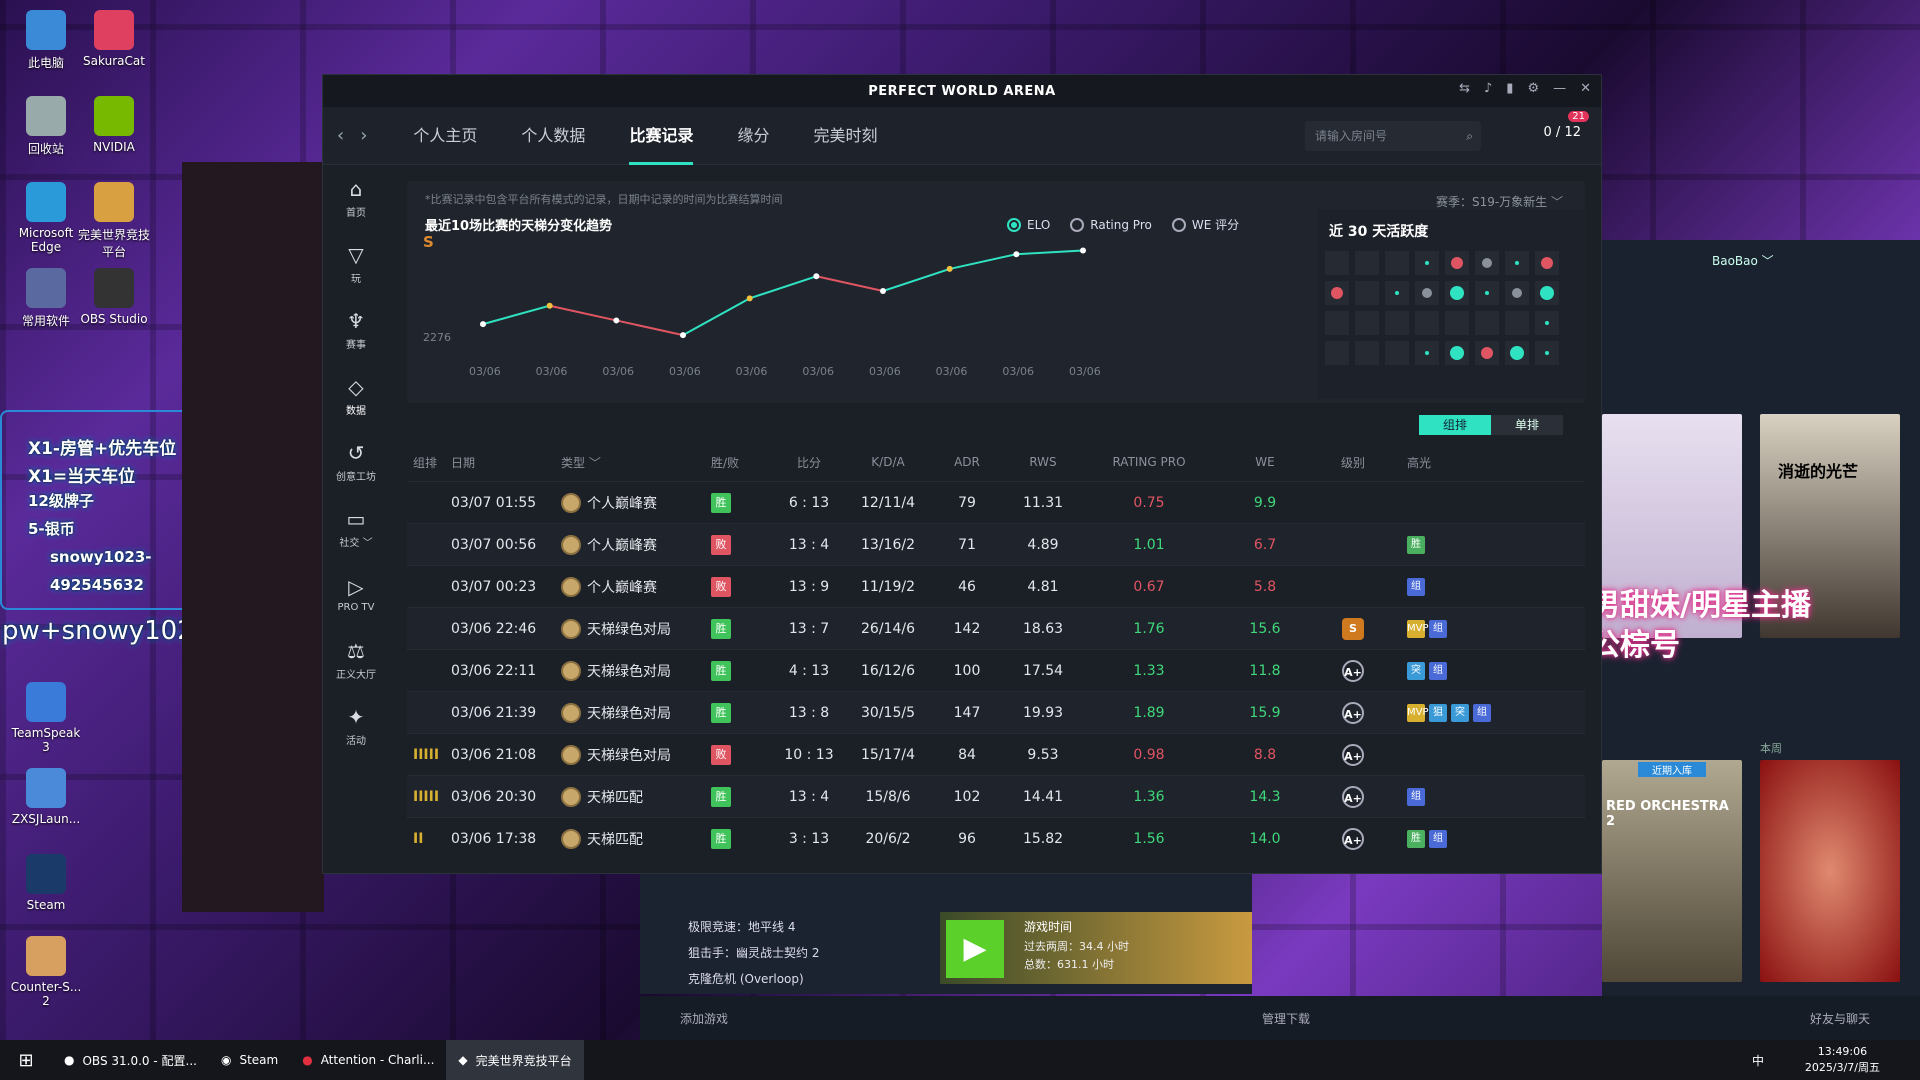 The height and width of the screenshot is (1080, 1920). Describe the element at coordinates (553, 135) in the screenshot. I see `tab-1: 个人数据` at that location.